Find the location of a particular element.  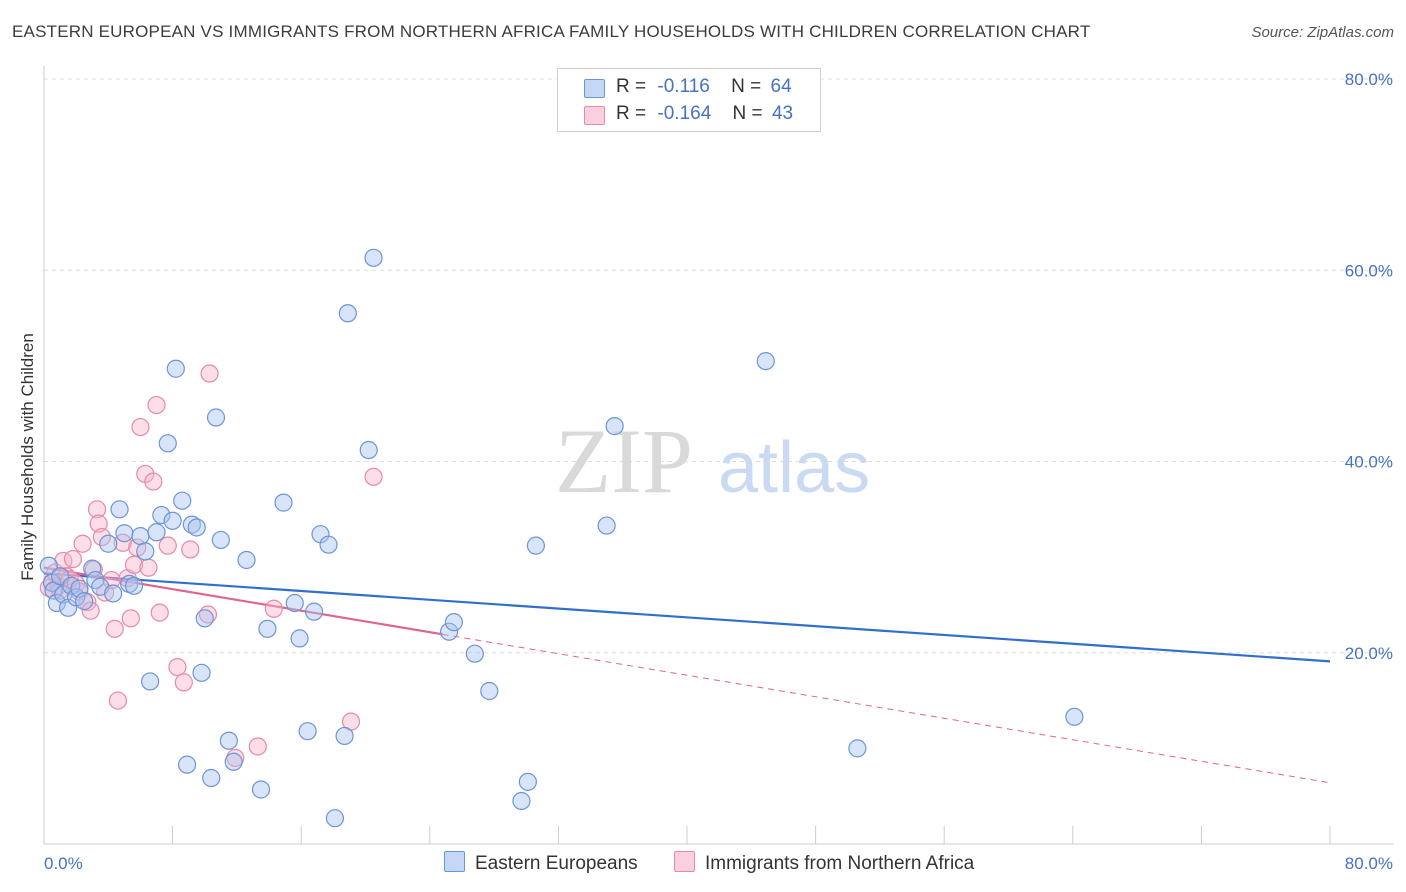

legend-swatch-pink is located at coordinates (594, 115).